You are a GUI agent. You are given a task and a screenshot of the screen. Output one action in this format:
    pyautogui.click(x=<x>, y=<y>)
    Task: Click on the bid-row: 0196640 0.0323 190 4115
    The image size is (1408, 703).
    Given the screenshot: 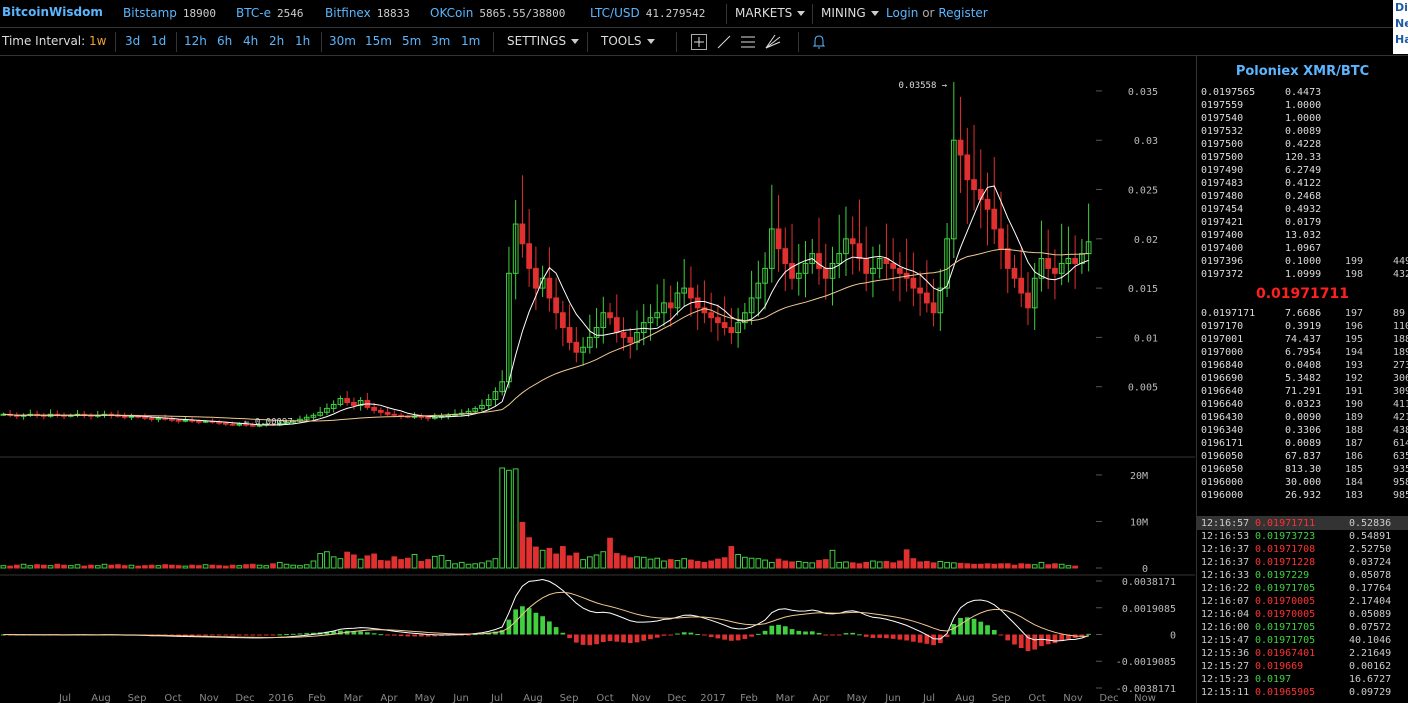 What is the action you would take?
    pyautogui.click(x=1302, y=404)
    